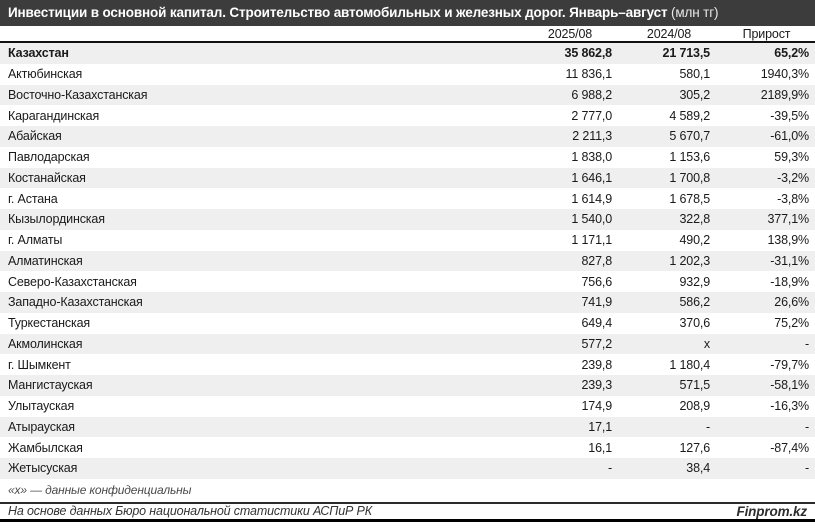  What do you see at coordinates (596, 364) in the screenshot?
I see `value-current-cell: 239,8` at bounding box center [596, 364].